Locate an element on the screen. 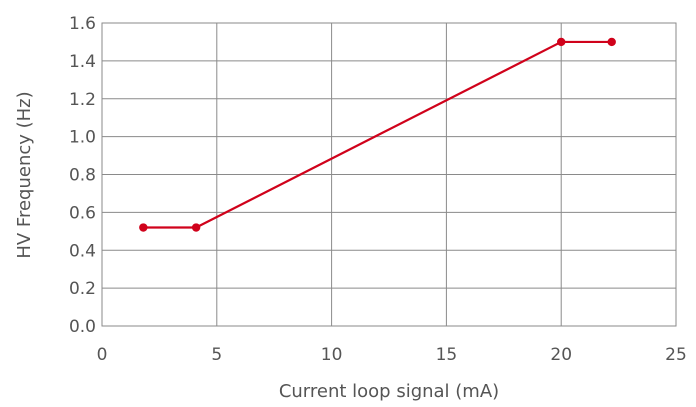 The image size is (696, 407). x-axis-title: Current loop signal (mA) is located at coordinates (389, 391).